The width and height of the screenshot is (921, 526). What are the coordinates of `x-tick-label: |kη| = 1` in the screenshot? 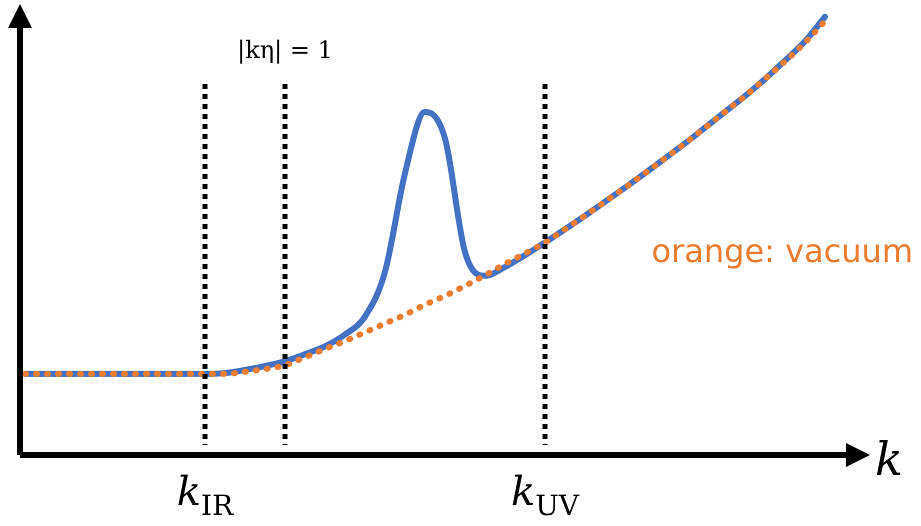 It's located at (285, 50).